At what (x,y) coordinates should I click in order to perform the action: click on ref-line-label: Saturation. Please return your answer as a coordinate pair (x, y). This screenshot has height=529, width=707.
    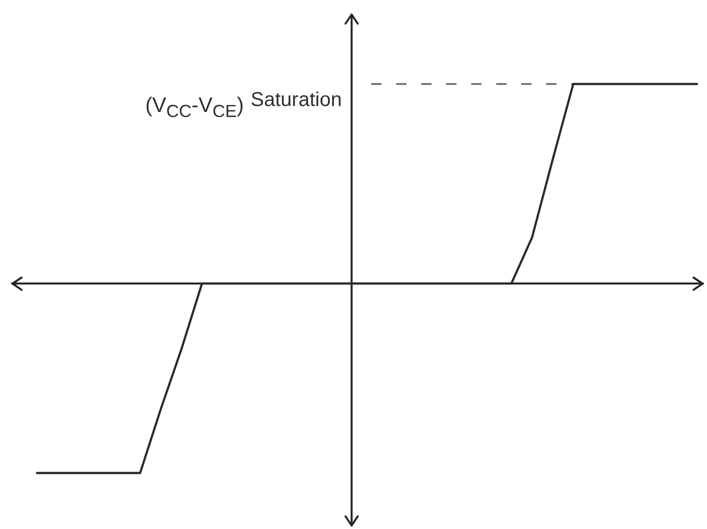
    Looking at the image, I should click on (296, 100).